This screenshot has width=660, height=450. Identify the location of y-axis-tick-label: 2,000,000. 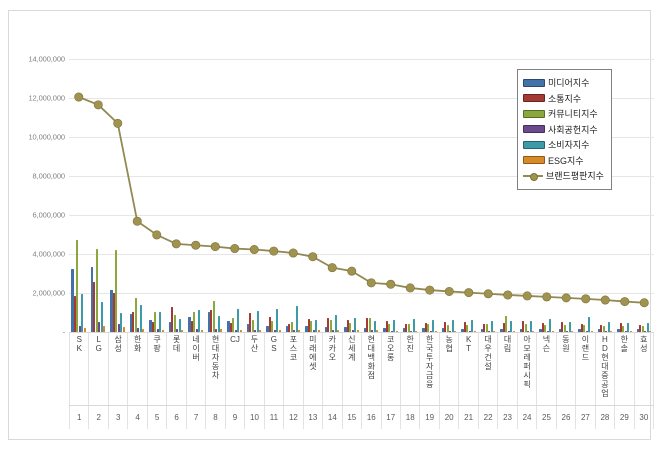
(49, 293).